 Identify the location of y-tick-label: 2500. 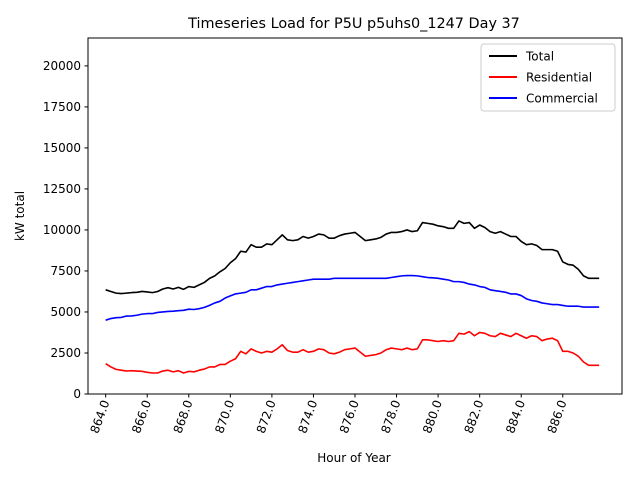
(65, 353).